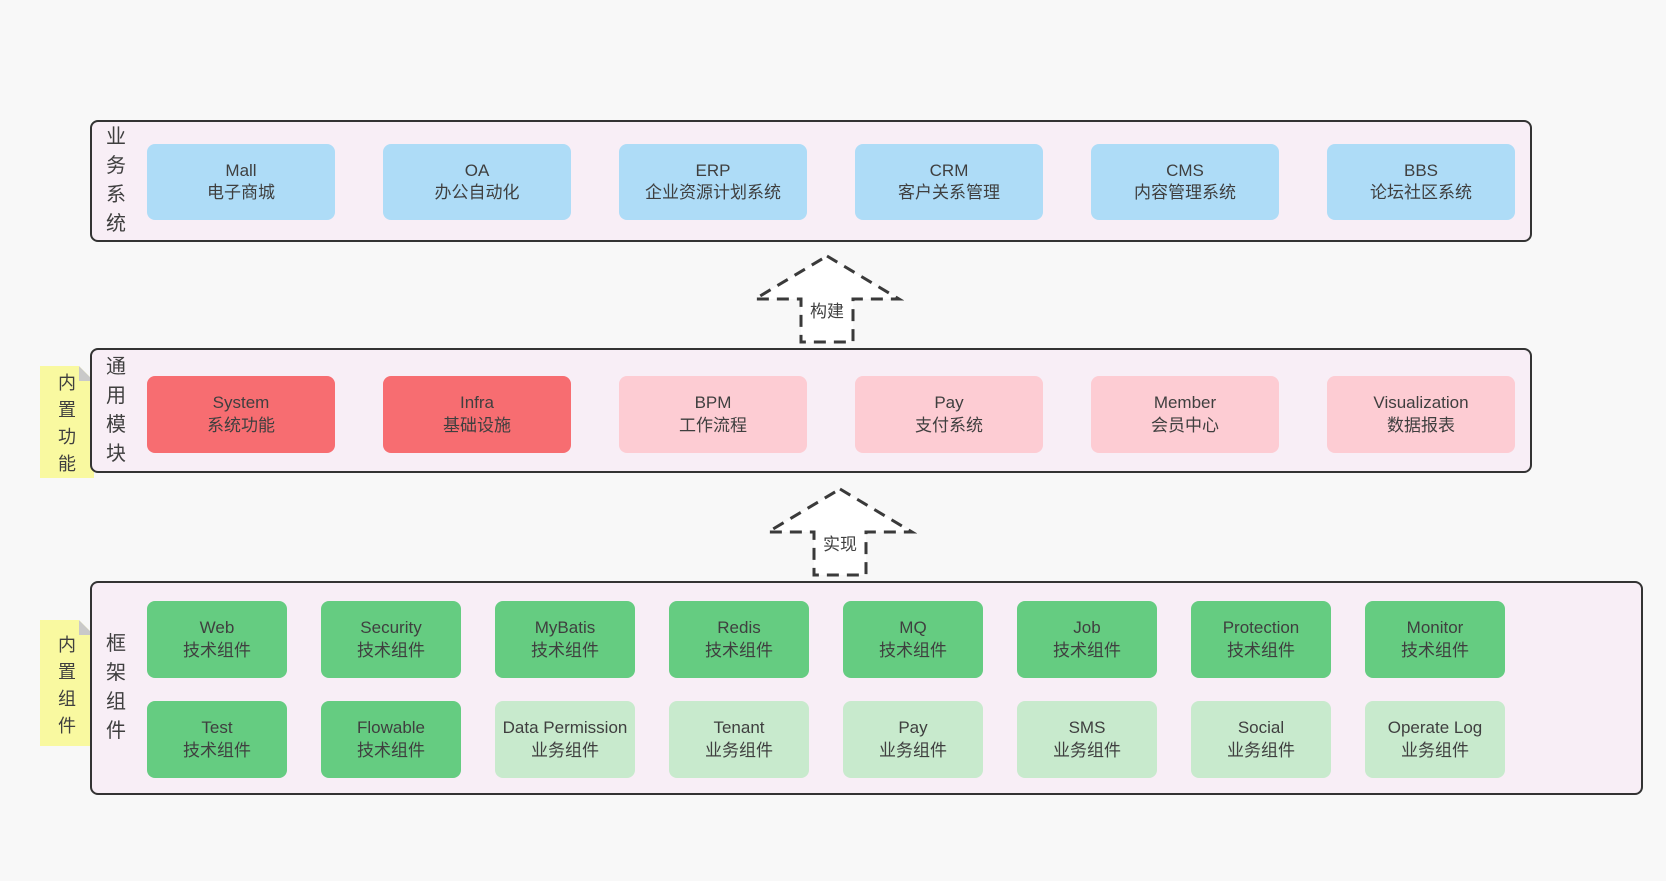  What do you see at coordinates (840, 544) in the screenshot?
I see `arrow-label: 实现` at bounding box center [840, 544].